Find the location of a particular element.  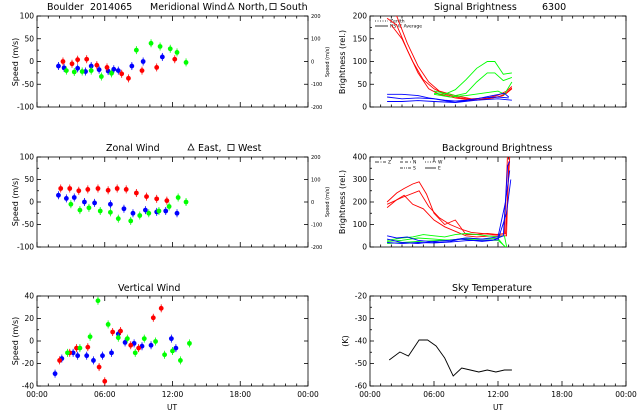

x-tick-label: 06:00 is located at coordinates (105, 394).